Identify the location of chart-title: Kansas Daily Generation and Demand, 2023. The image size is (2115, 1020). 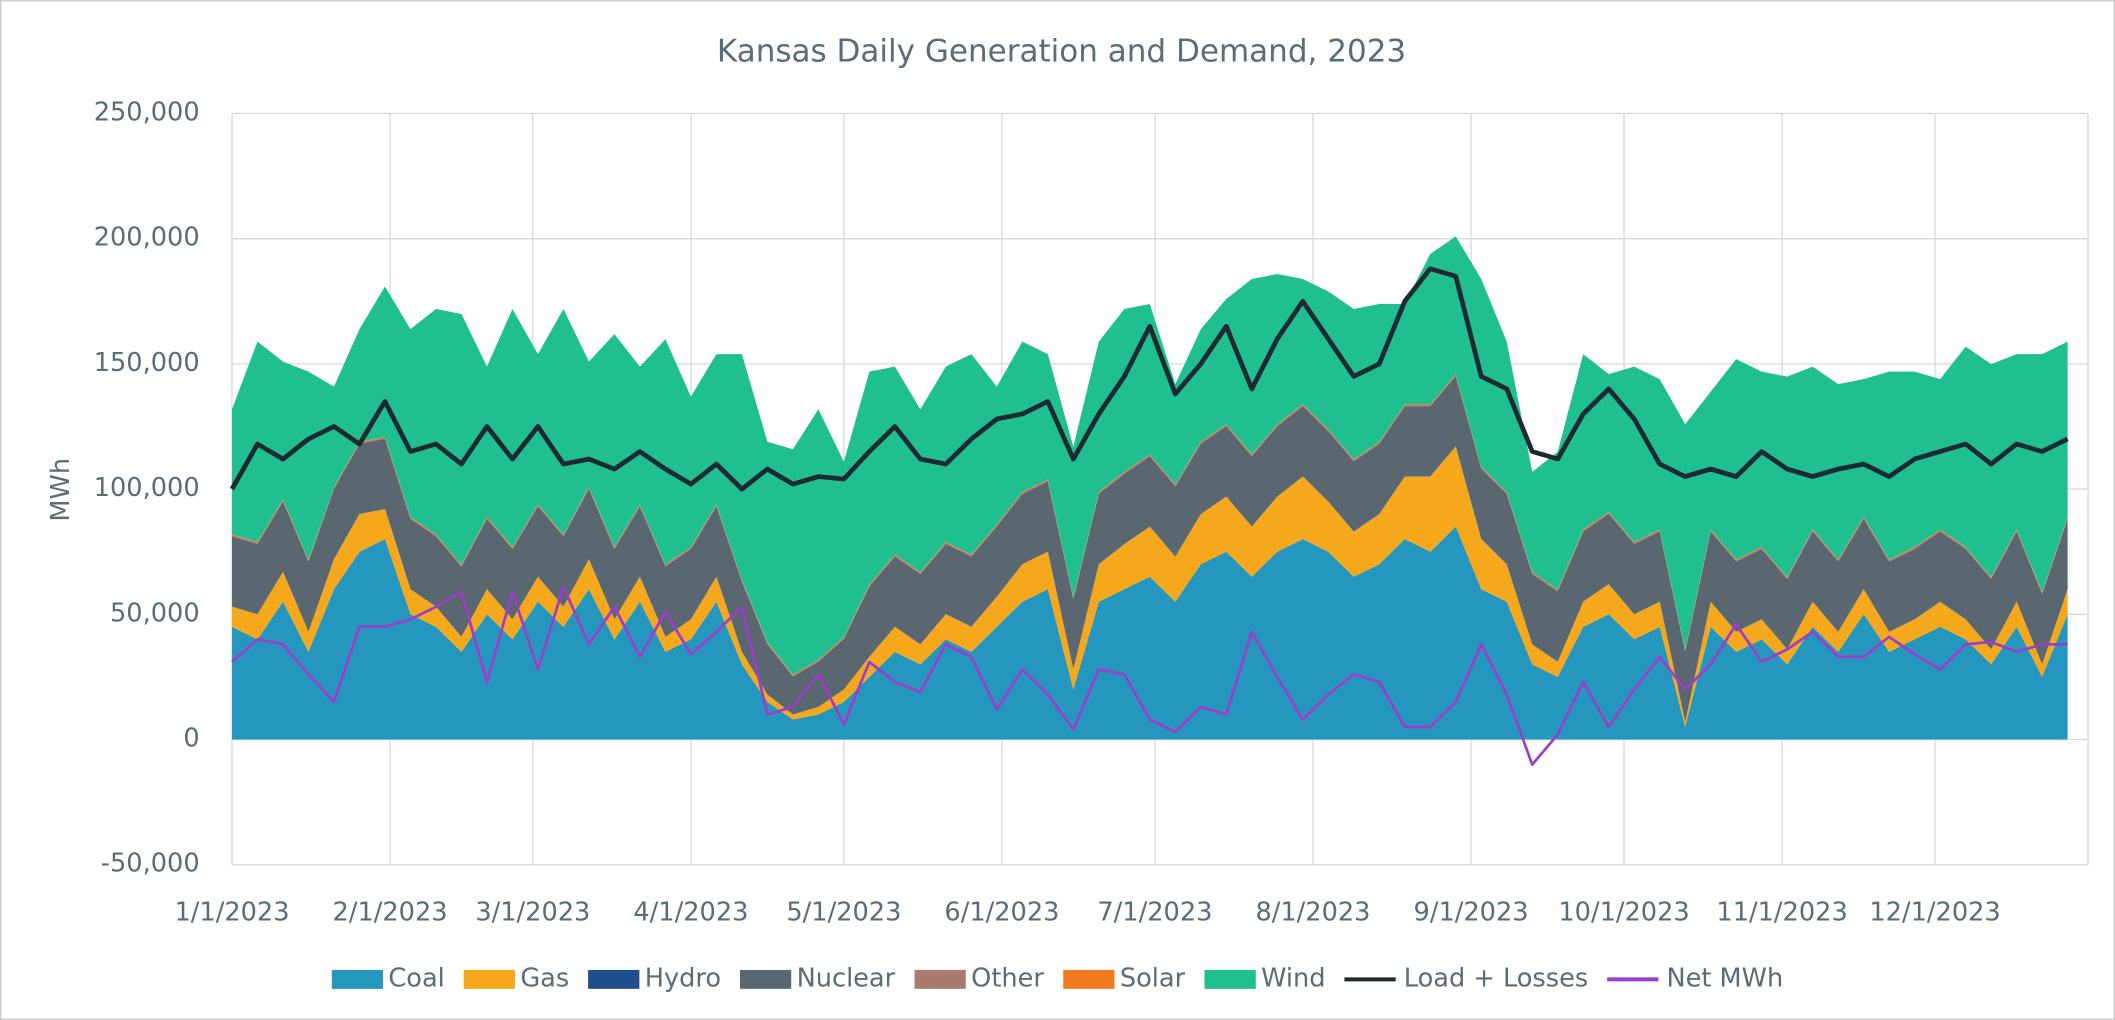
(1061, 52).